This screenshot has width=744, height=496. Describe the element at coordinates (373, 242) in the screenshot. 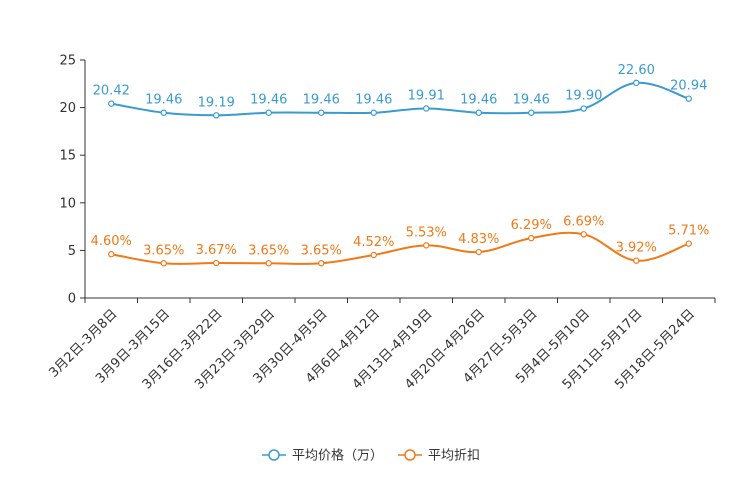

I see `data-label: 4.52%` at that location.